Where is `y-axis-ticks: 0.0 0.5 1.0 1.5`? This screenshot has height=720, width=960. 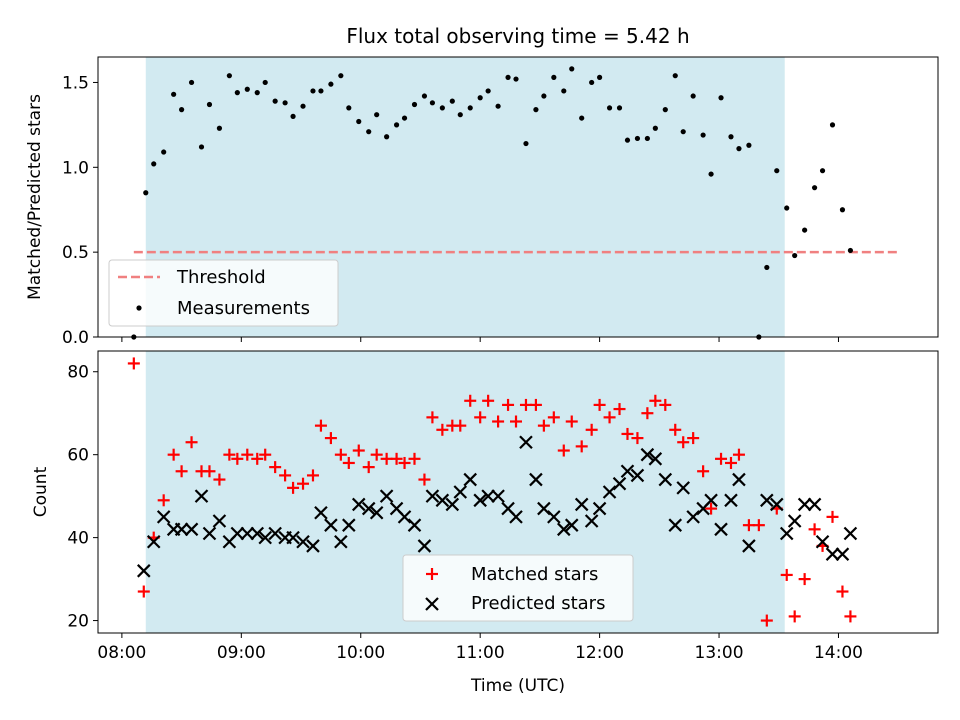 y-axis-ticks: 0.0 0.5 1.0 1.5 is located at coordinates (80, 210).